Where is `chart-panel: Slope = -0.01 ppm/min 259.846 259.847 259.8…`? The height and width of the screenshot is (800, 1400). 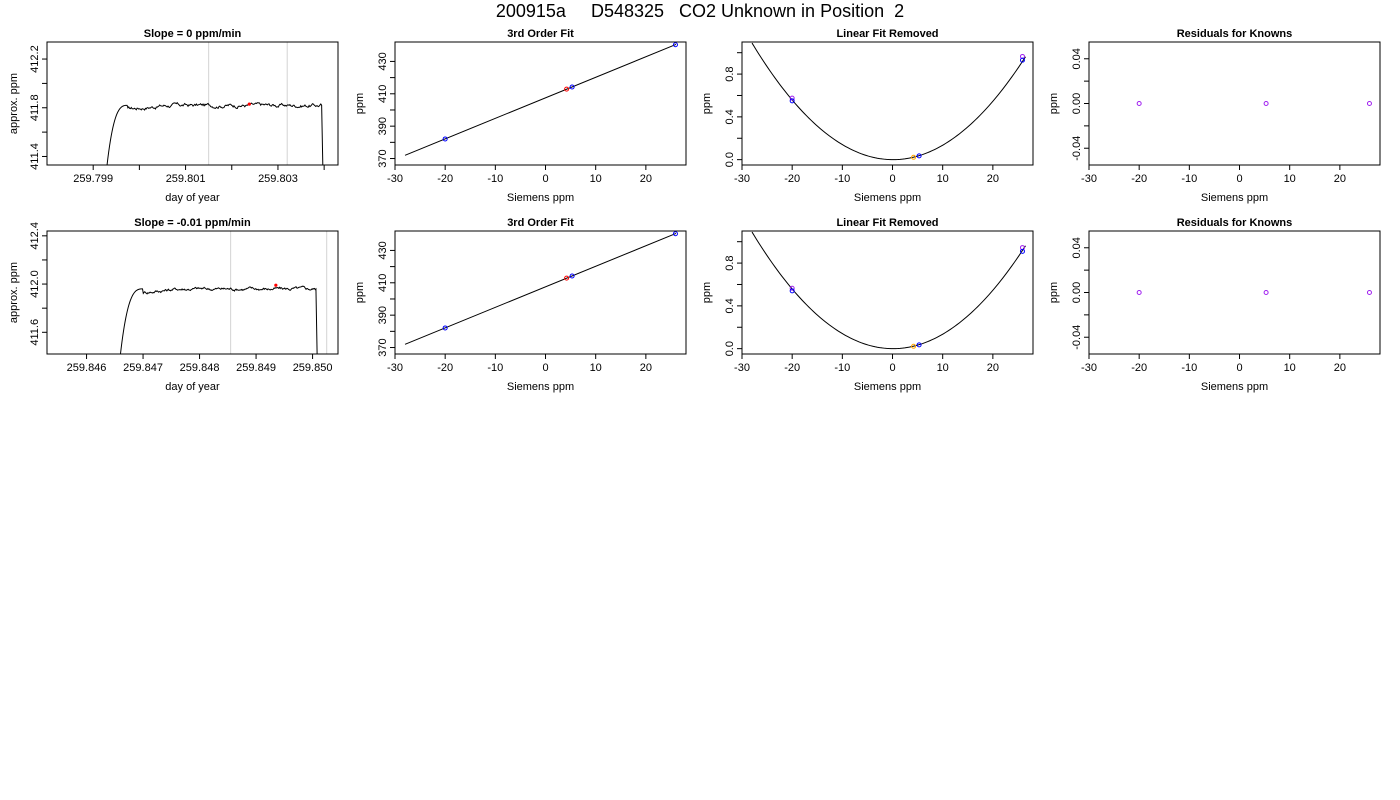 chart-panel: Slope = -0.01 ppm/min 259.846 259.847 259.8… is located at coordinates (173, 305).